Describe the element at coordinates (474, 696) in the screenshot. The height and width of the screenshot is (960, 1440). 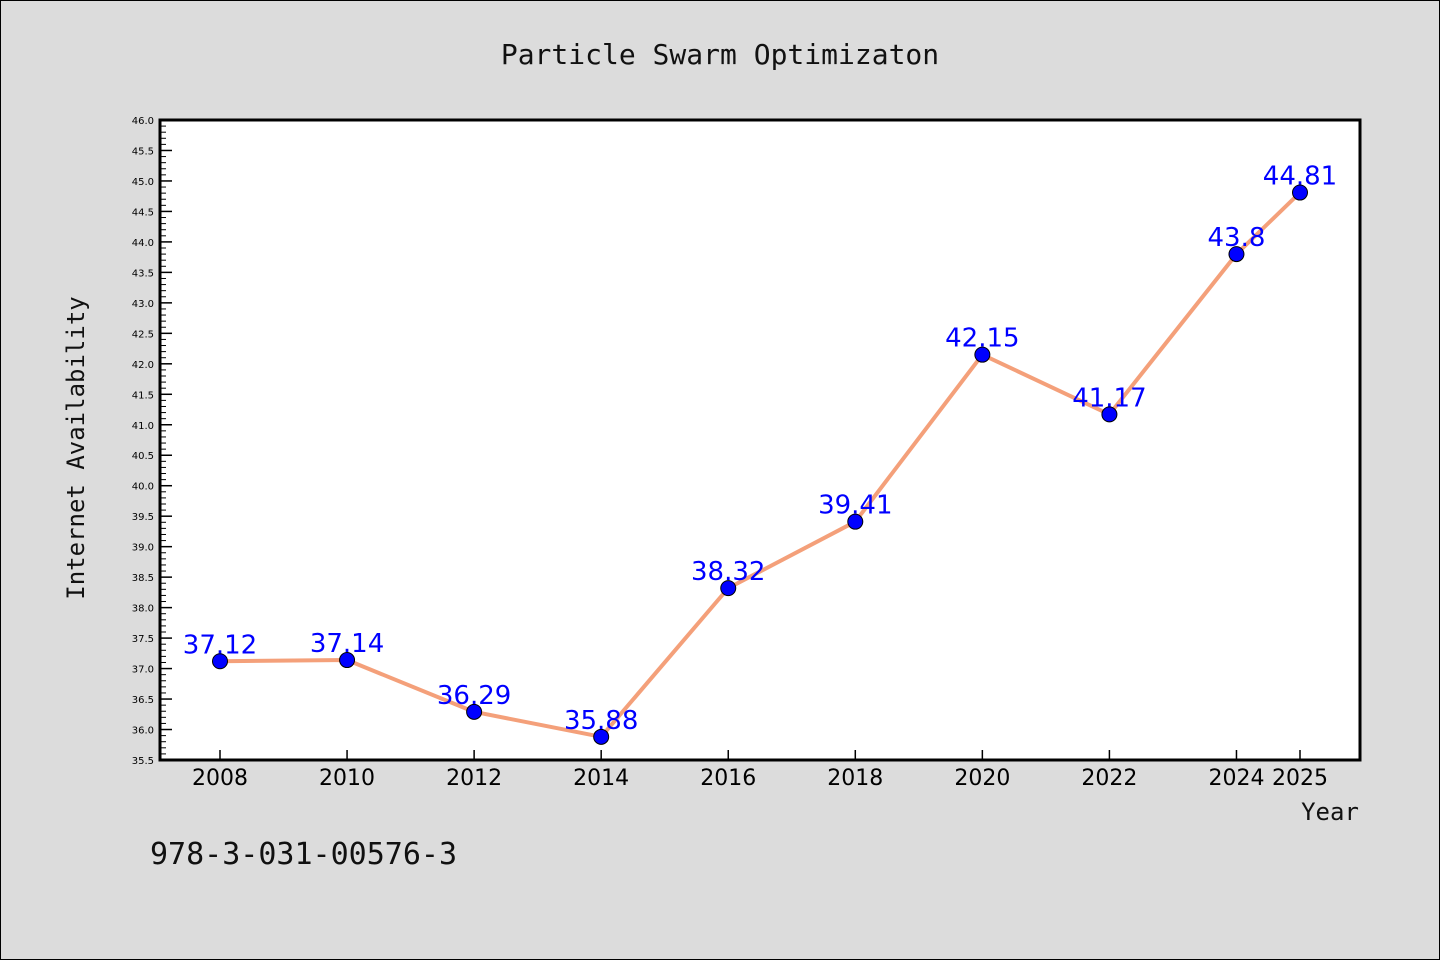
I see `data-label: 36.29` at that location.